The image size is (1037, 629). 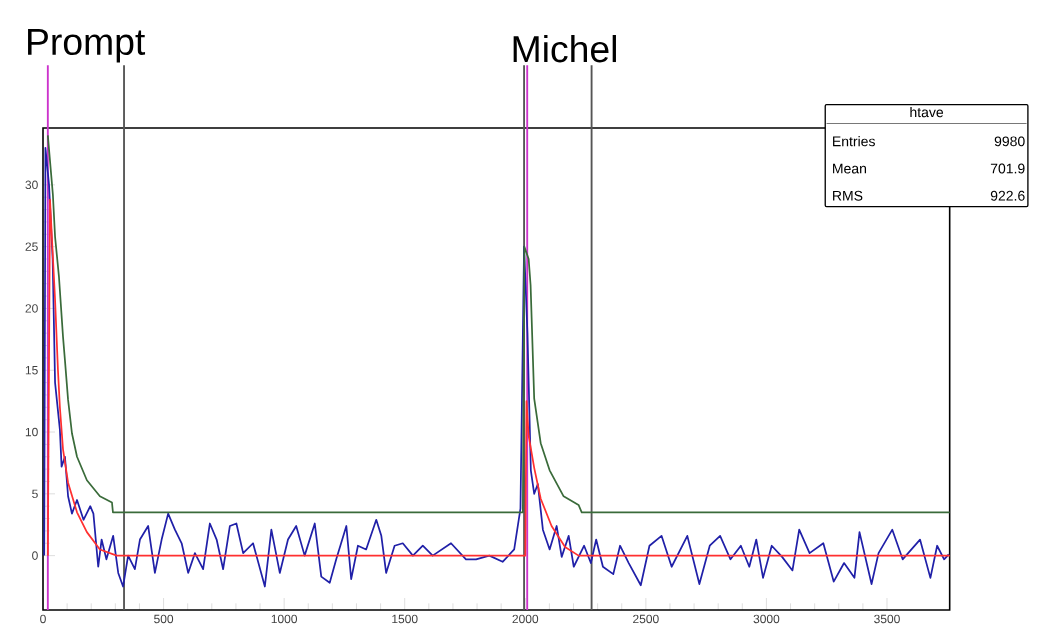 I want to click on y-tick-label: 5, so click(x=35, y=494).